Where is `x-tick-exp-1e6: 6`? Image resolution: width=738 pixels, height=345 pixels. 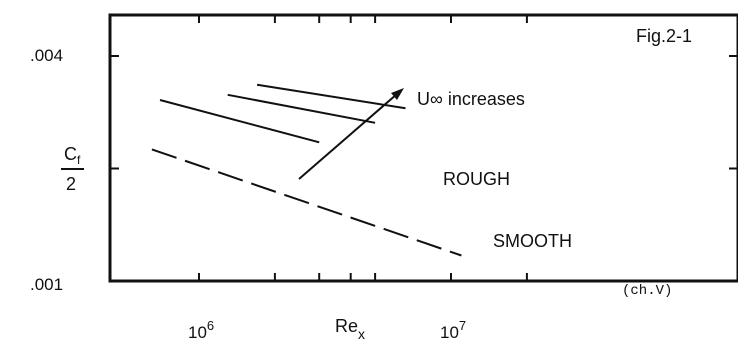
x-tick-exp-1e6: 6 is located at coordinates (210, 325).